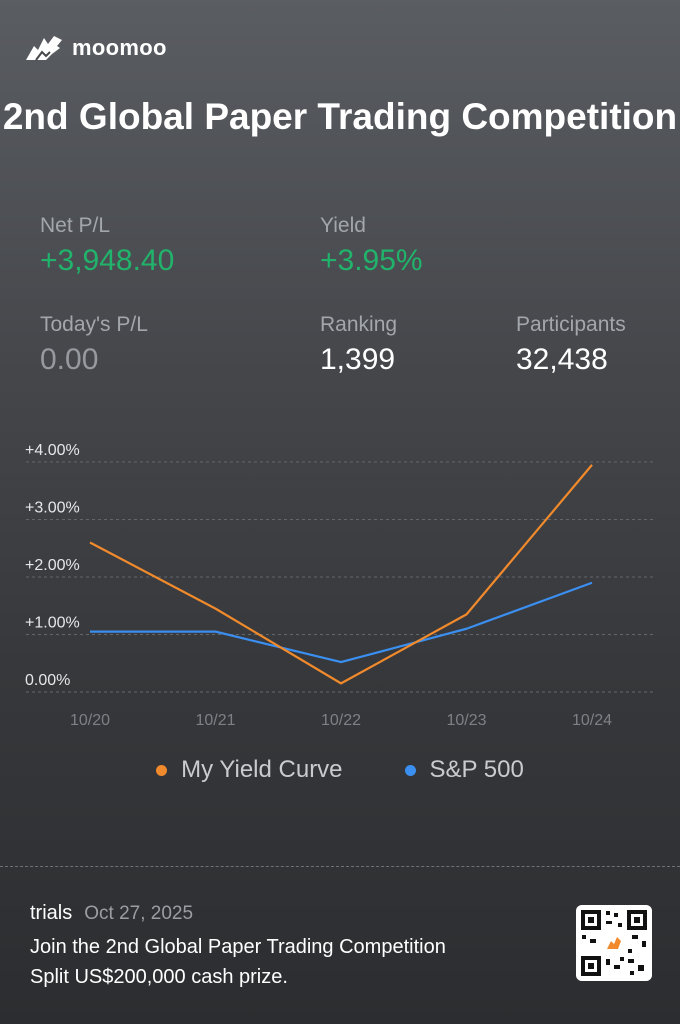 The width and height of the screenshot is (680, 1024). I want to click on brand-logo: moomoo, so click(95, 48).